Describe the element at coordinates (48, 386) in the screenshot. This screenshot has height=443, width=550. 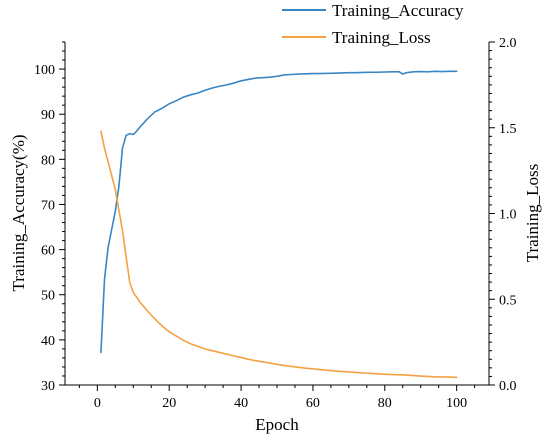
I see `y-left-tick-label: 30` at that location.